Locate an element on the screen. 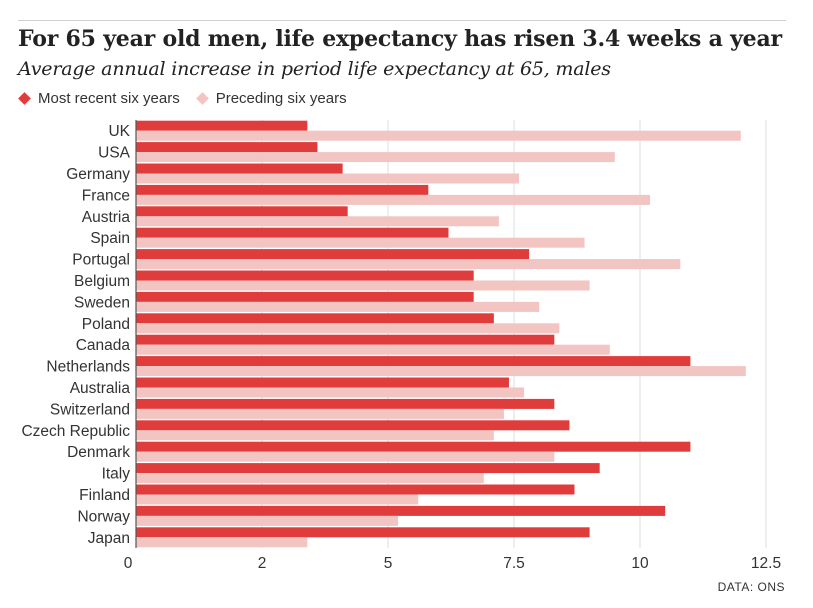 This screenshot has width=813, height=608. x-tick-label-5: 12.5 is located at coordinates (766, 563).